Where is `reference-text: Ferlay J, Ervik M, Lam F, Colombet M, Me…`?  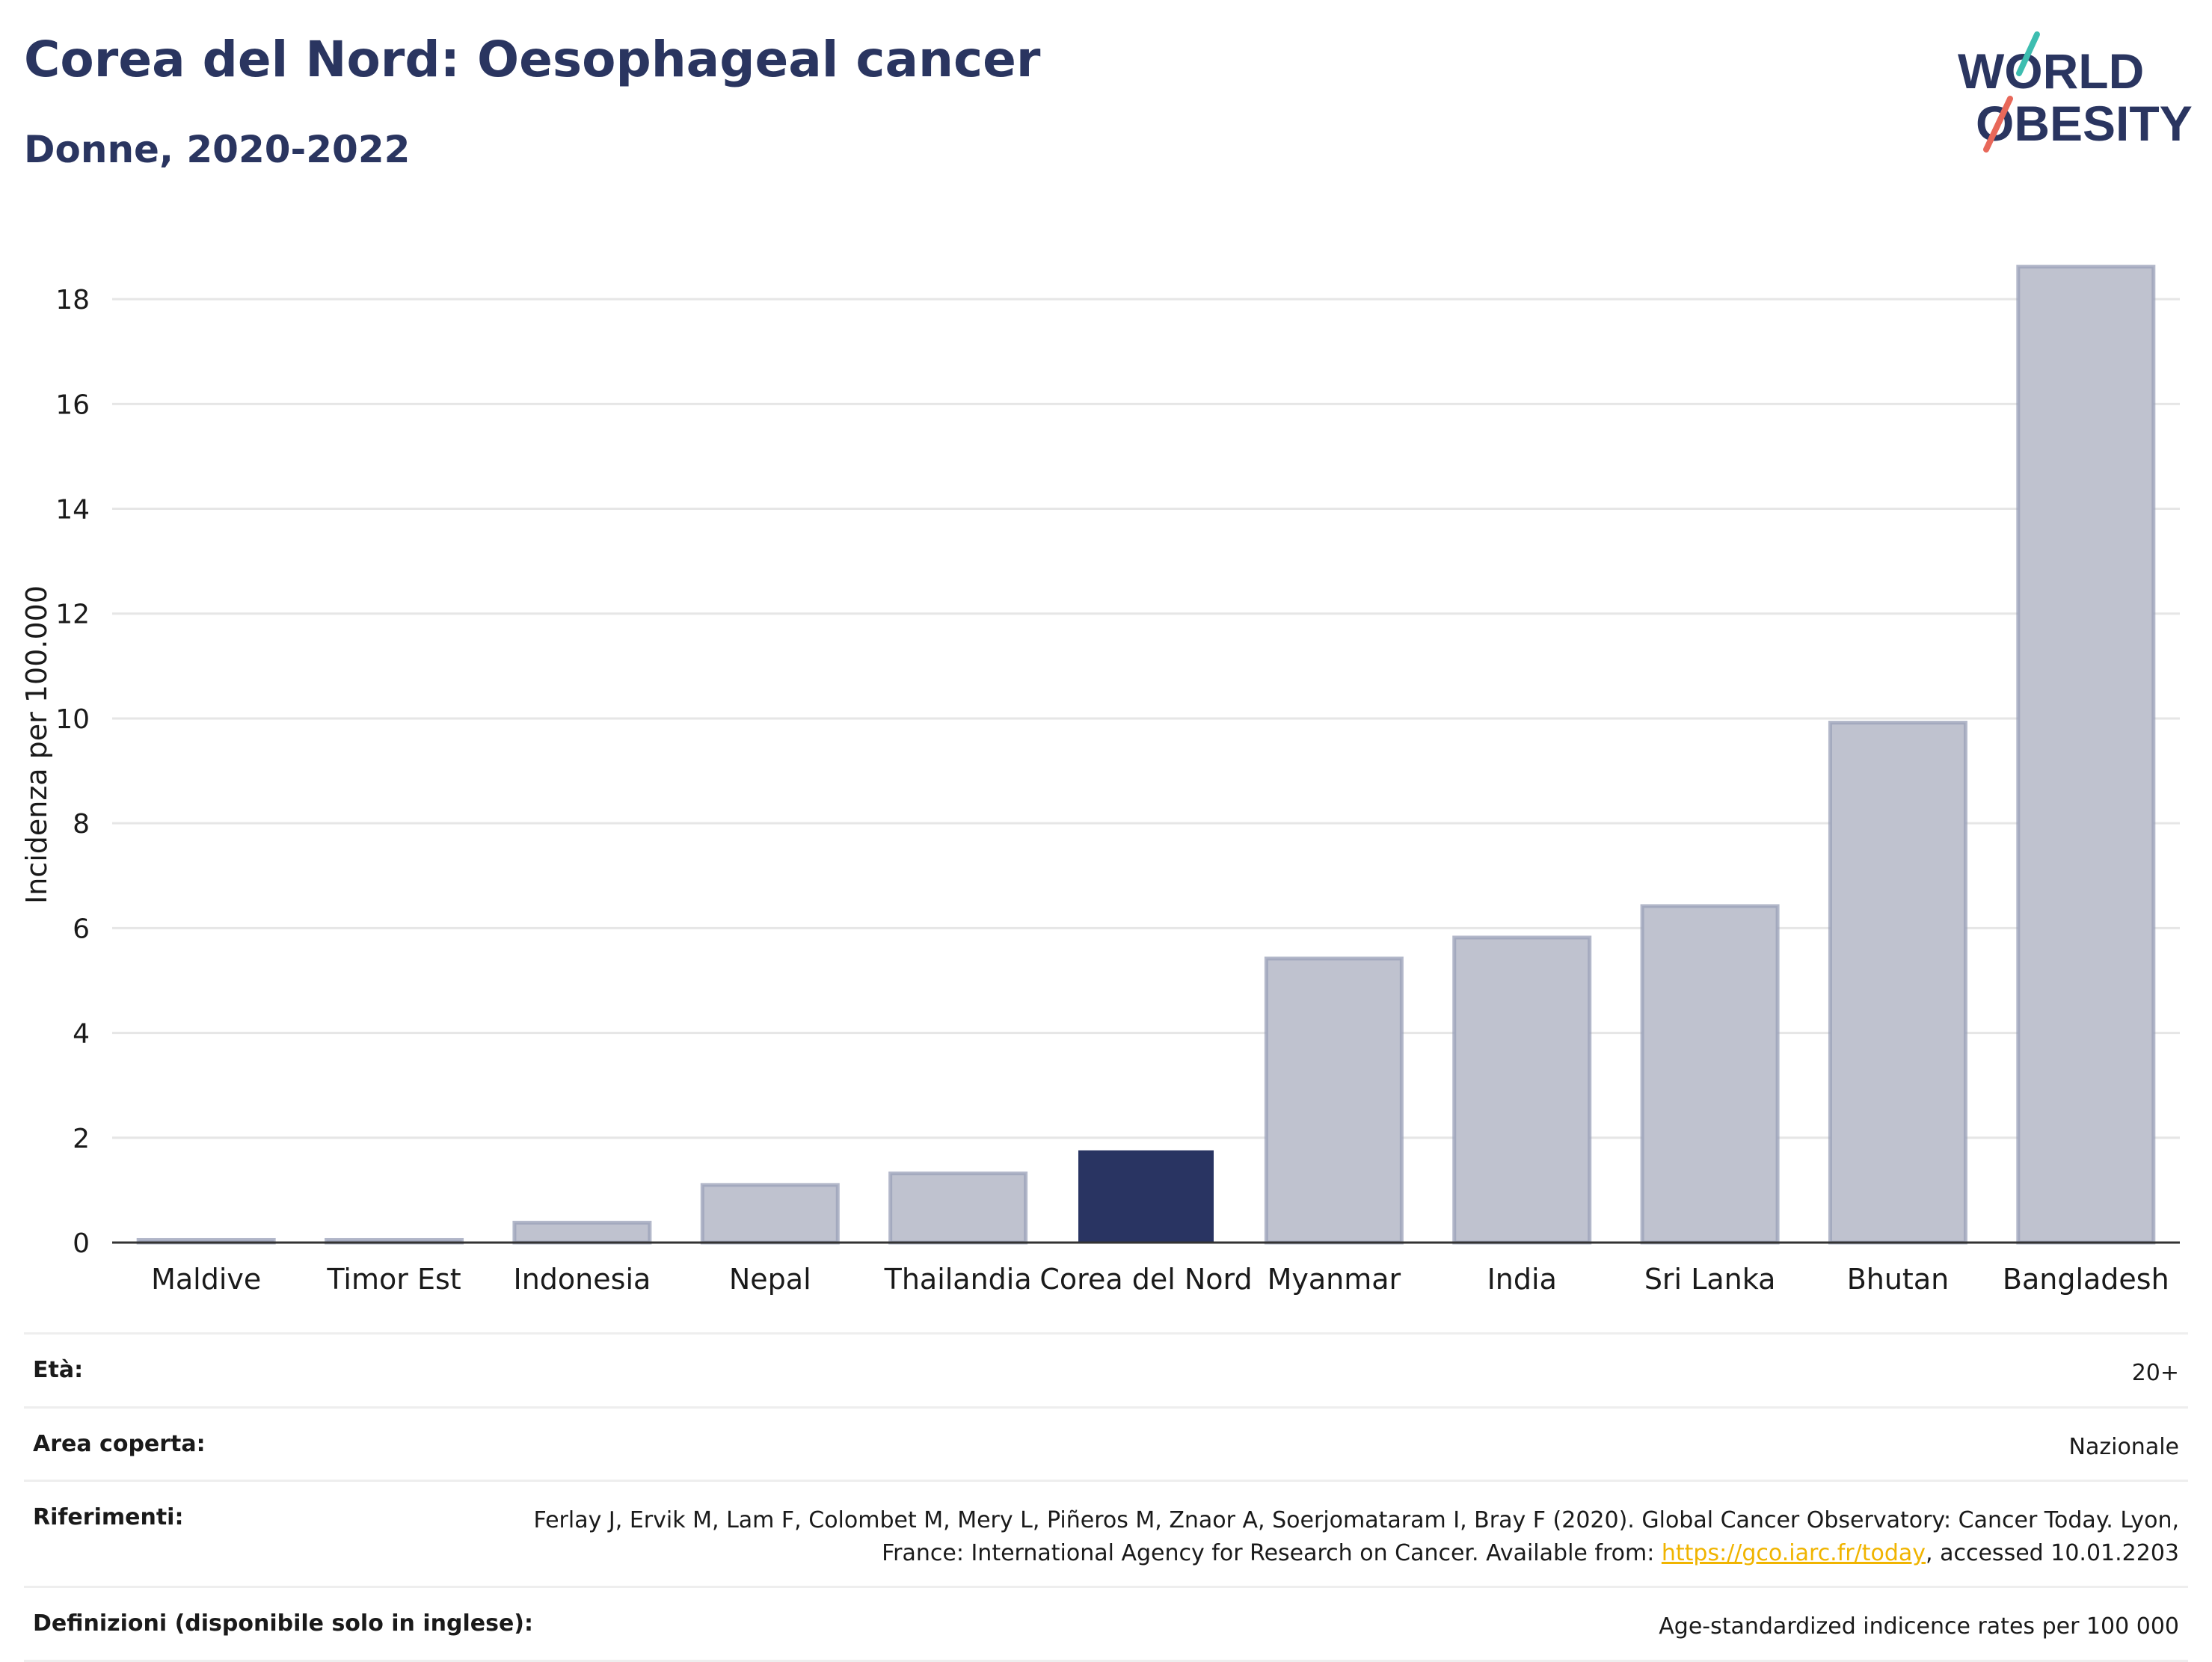 reference-text: Ferlay J, Ervik M, Lam F, Colombet M, Me… is located at coordinates (1356, 1536).